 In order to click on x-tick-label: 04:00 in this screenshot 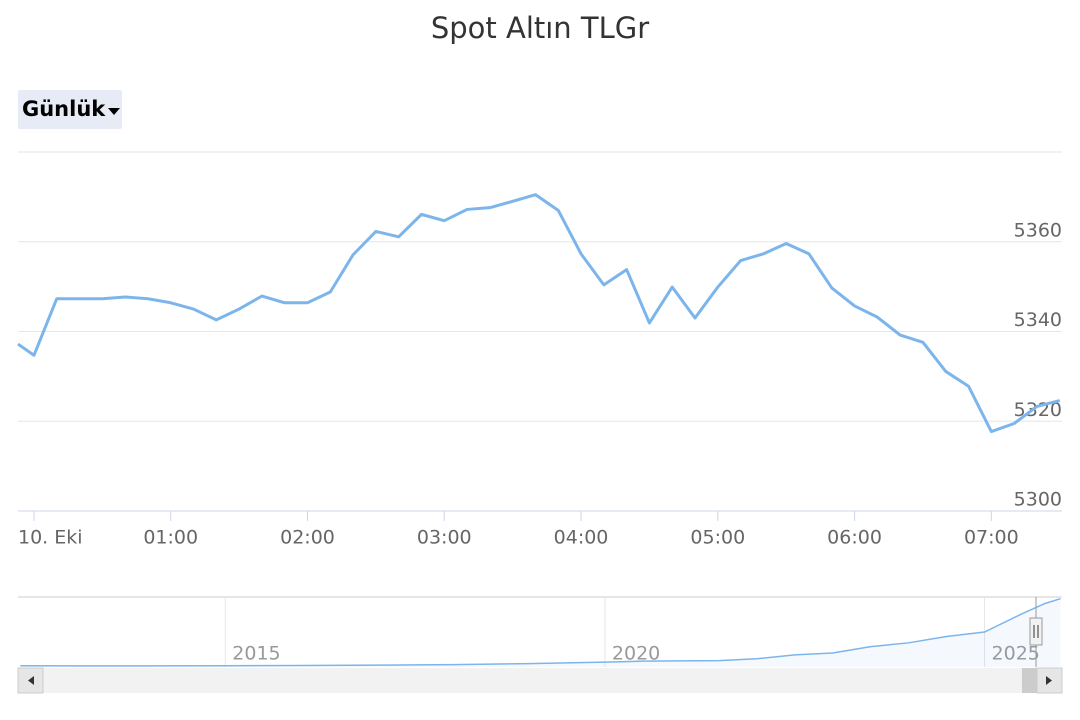, I will do `click(581, 538)`.